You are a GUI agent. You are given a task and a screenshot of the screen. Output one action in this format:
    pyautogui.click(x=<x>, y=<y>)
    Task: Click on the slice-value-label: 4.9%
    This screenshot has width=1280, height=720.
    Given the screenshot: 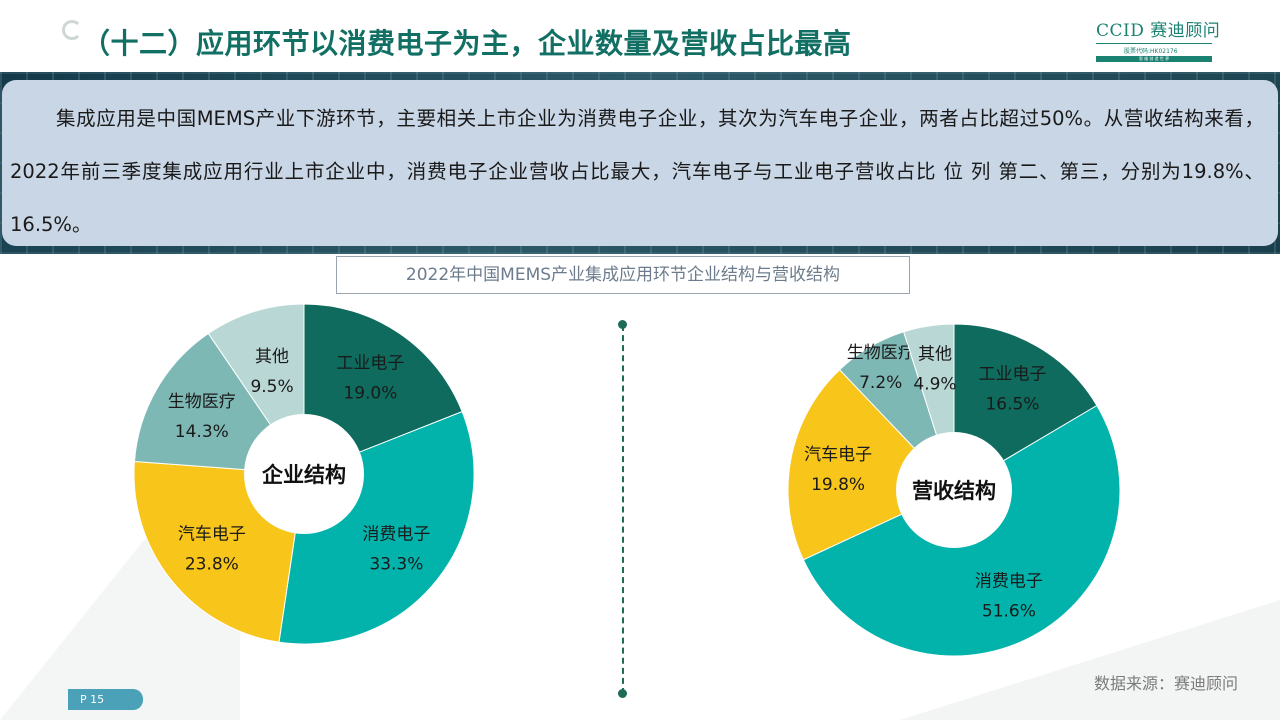 What is the action you would take?
    pyautogui.click(x=934, y=385)
    